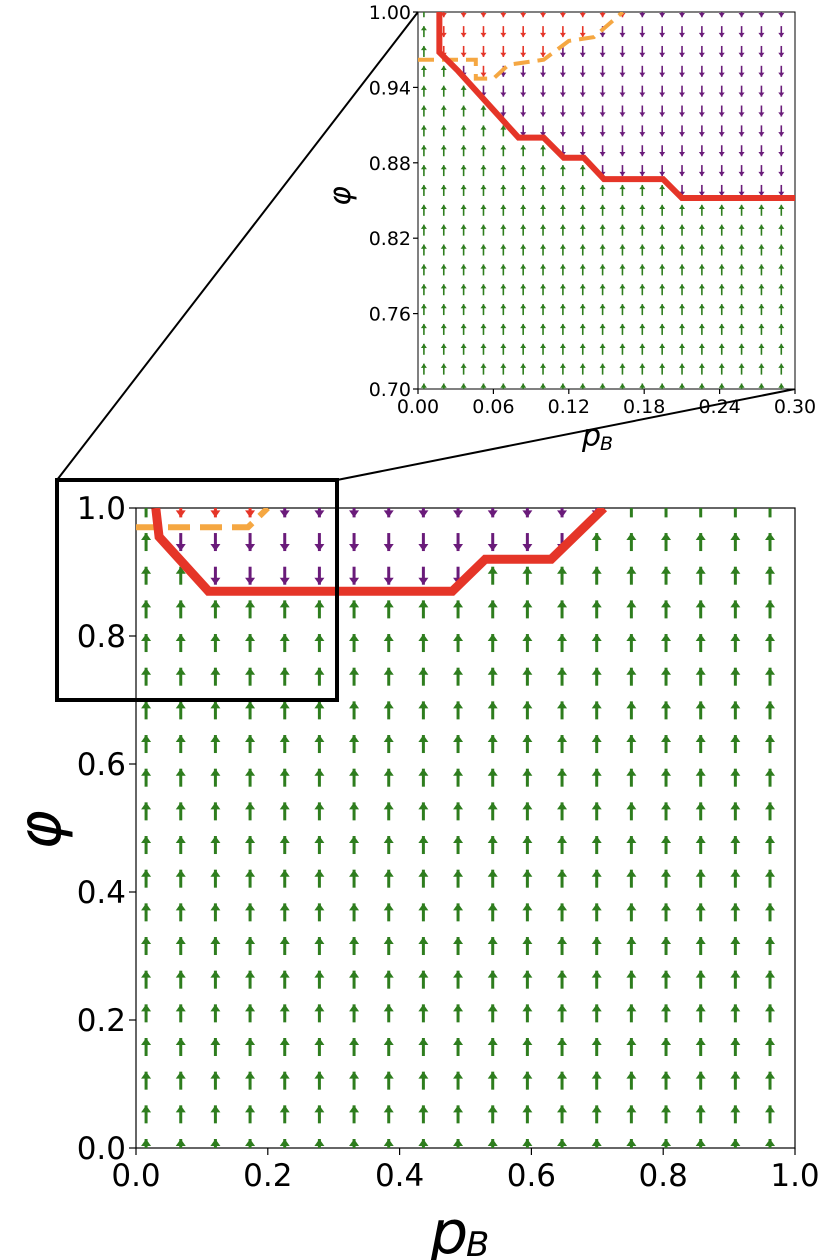 The image size is (824, 1260). What do you see at coordinates (591, 436) in the screenshot?
I see `inset-x-label-text: p` at bounding box center [591, 436].